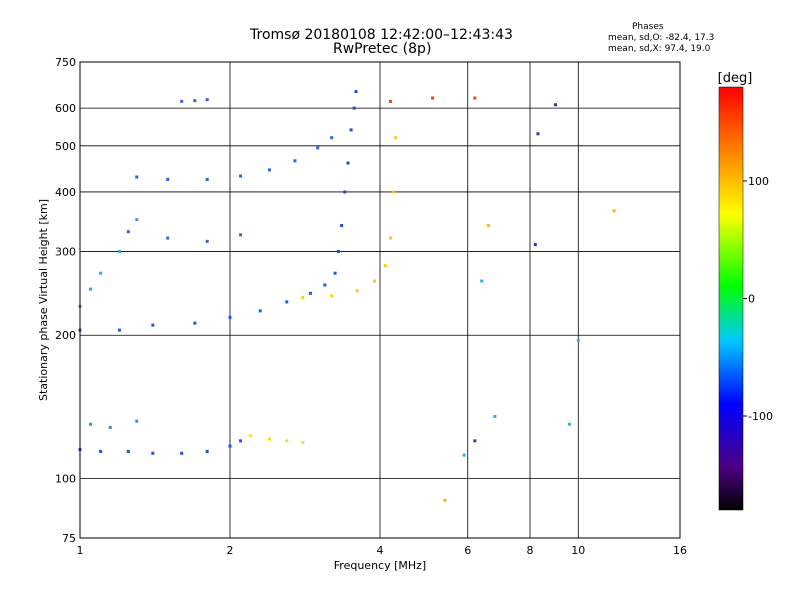 The image size is (800, 600). What do you see at coordinates (65, 335) in the screenshot?
I see `y-tick-label: 200` at bounding box center [65, 335].